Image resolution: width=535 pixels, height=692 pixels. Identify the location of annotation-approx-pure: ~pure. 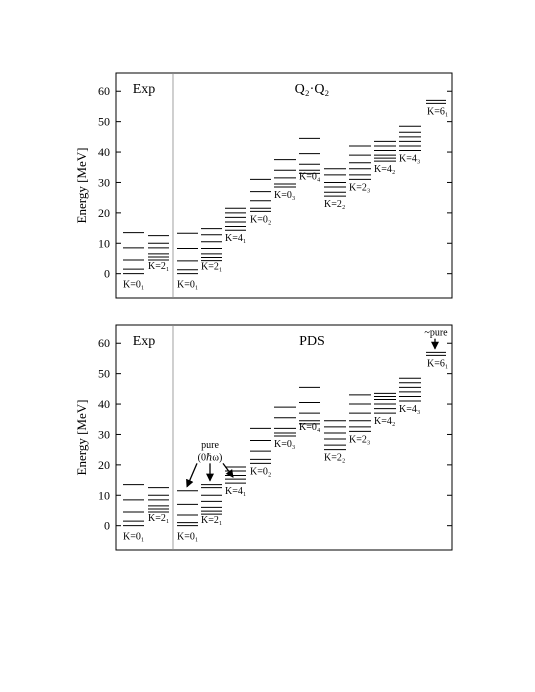
(436, 333).